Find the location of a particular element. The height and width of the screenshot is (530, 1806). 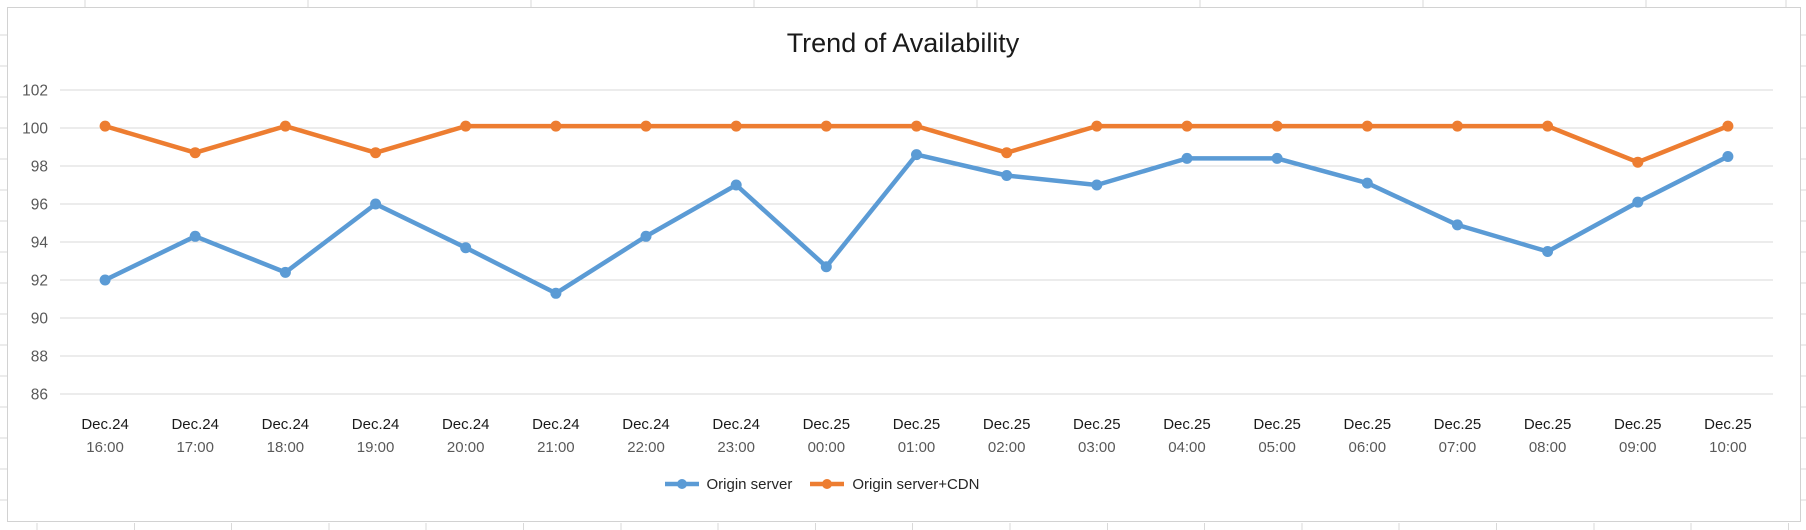

legend-item-origin-server: Origin server is located at coordinates (728, 484).